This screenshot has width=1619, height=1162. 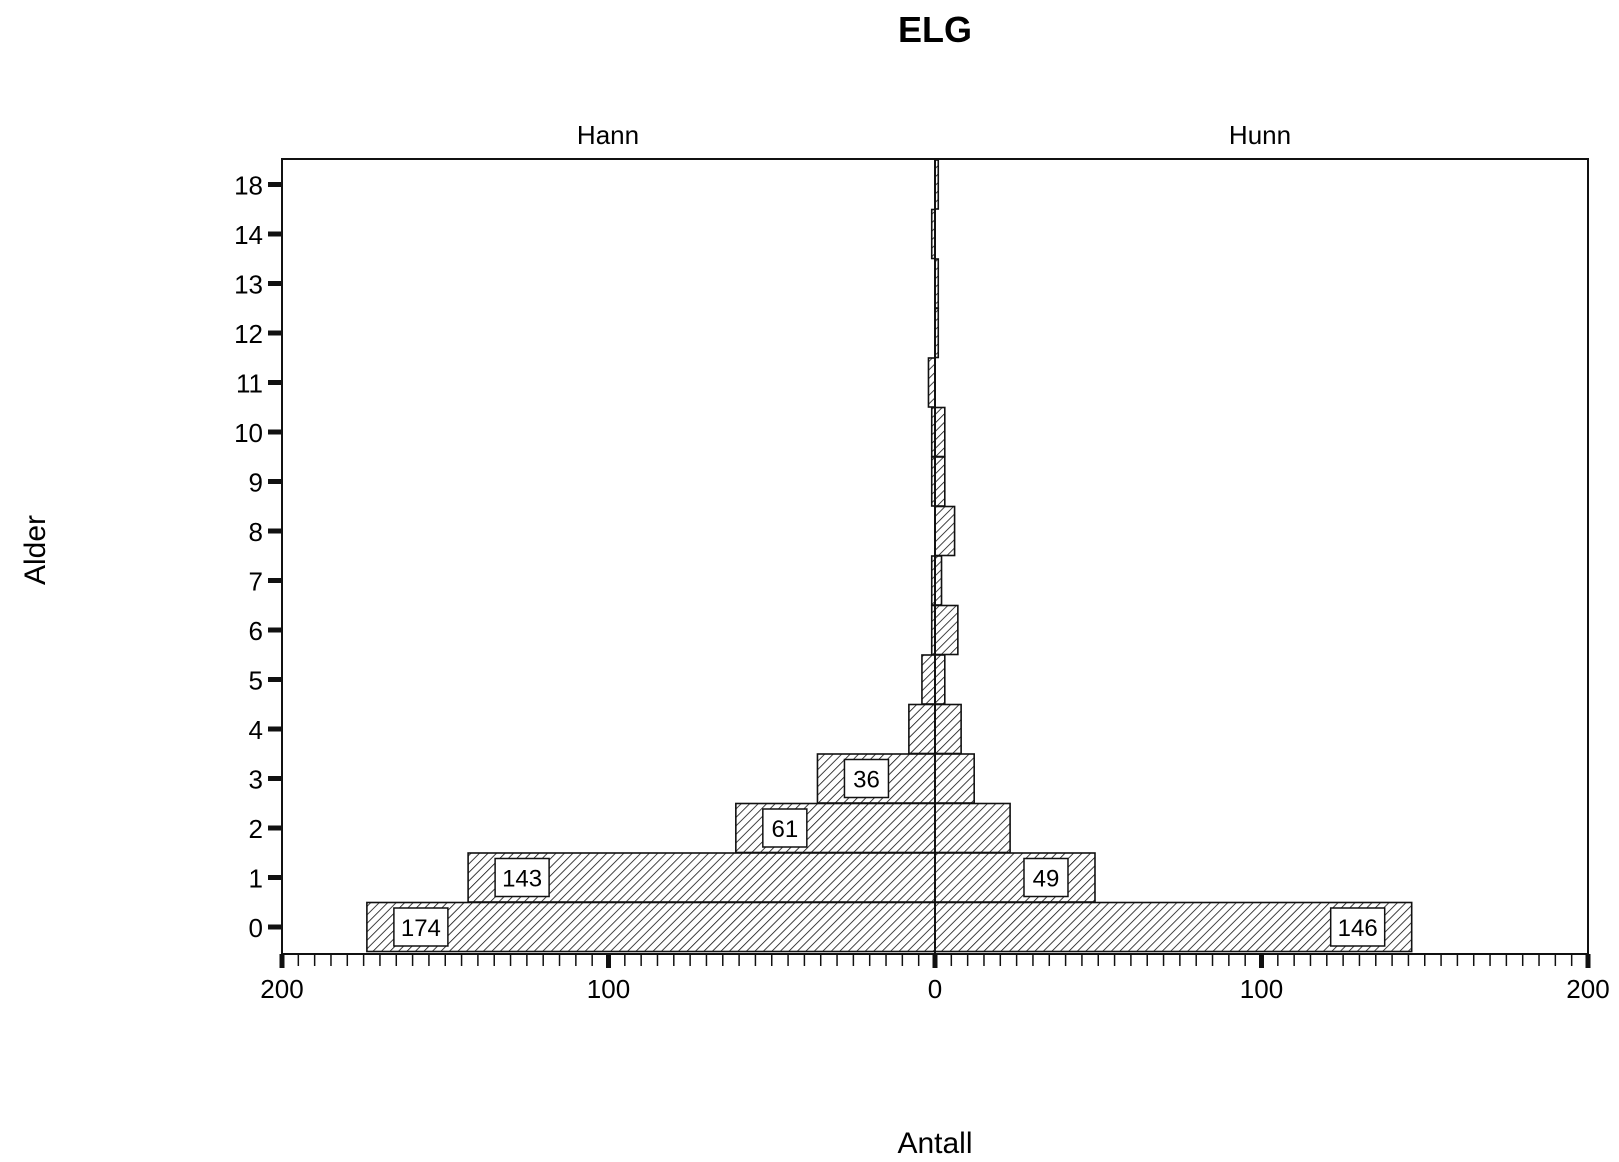 I want to click on data-label-hunn-age-1: 49, so click(x=1046, y=877).